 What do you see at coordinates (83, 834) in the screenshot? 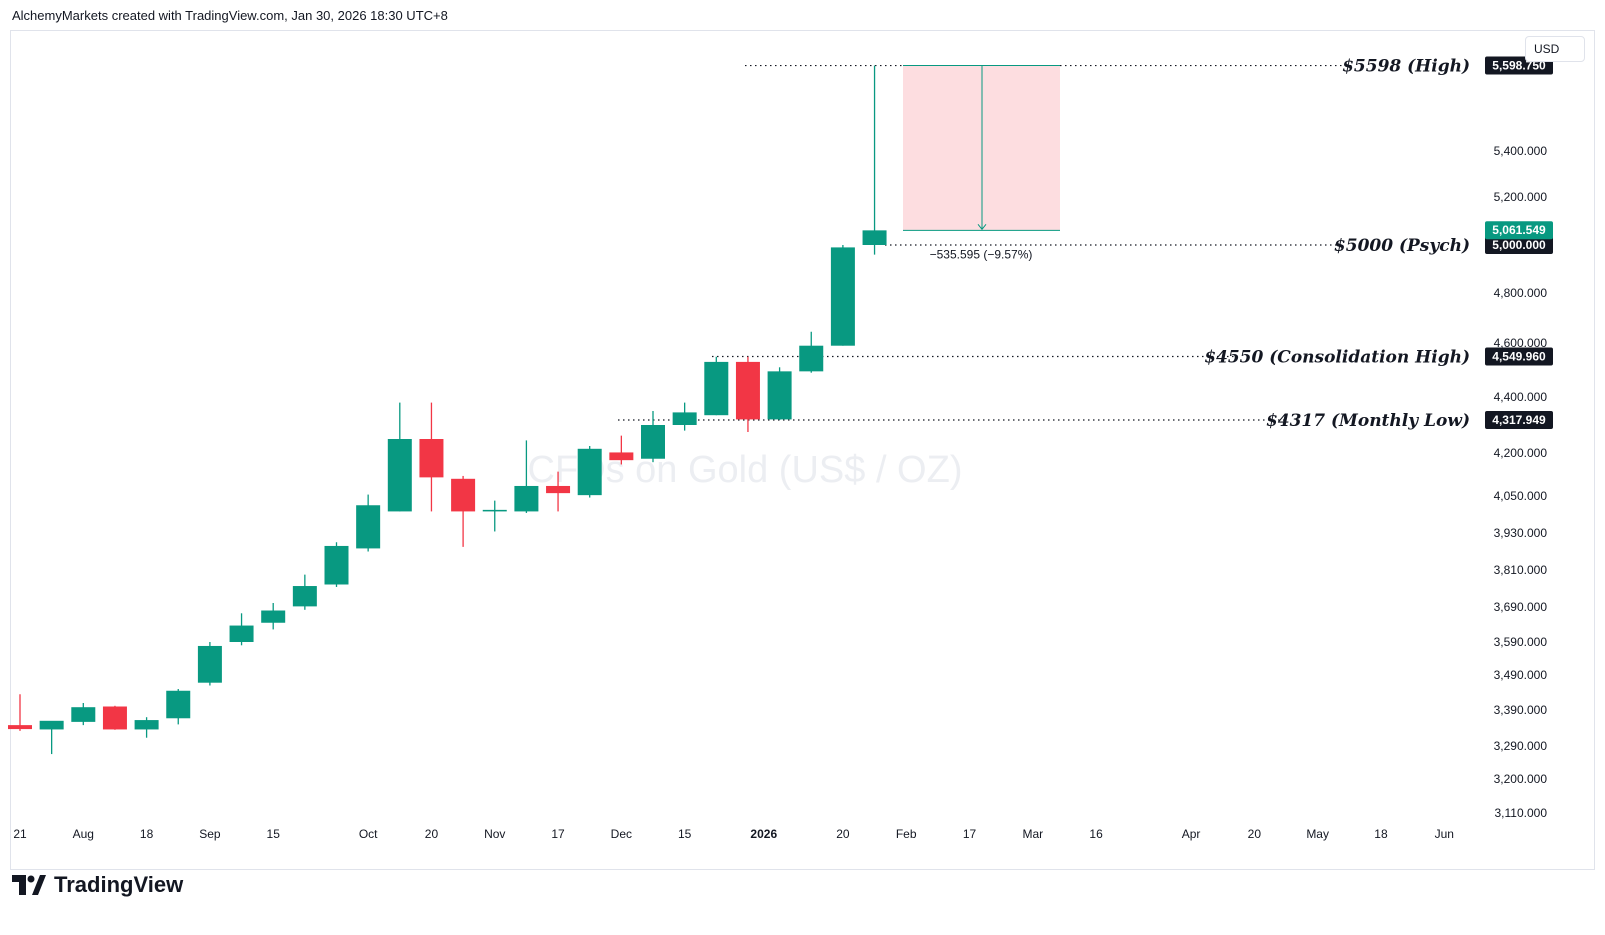
I see `time-tick-label: Aug` at bounding box center [83, 834].